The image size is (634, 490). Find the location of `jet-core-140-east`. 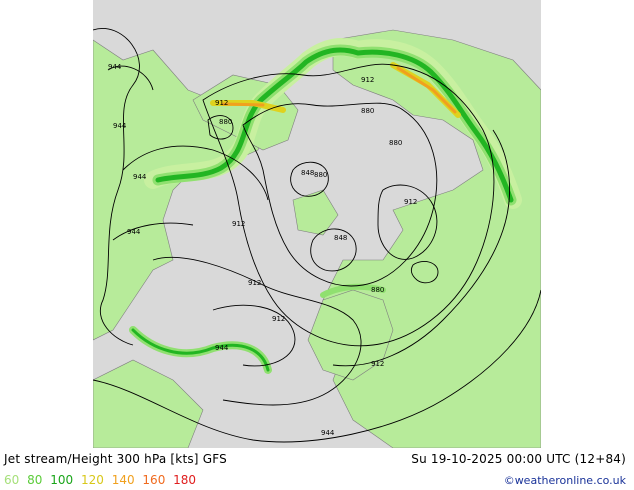

jet-core-140-east is located at coordinates (426, 90).